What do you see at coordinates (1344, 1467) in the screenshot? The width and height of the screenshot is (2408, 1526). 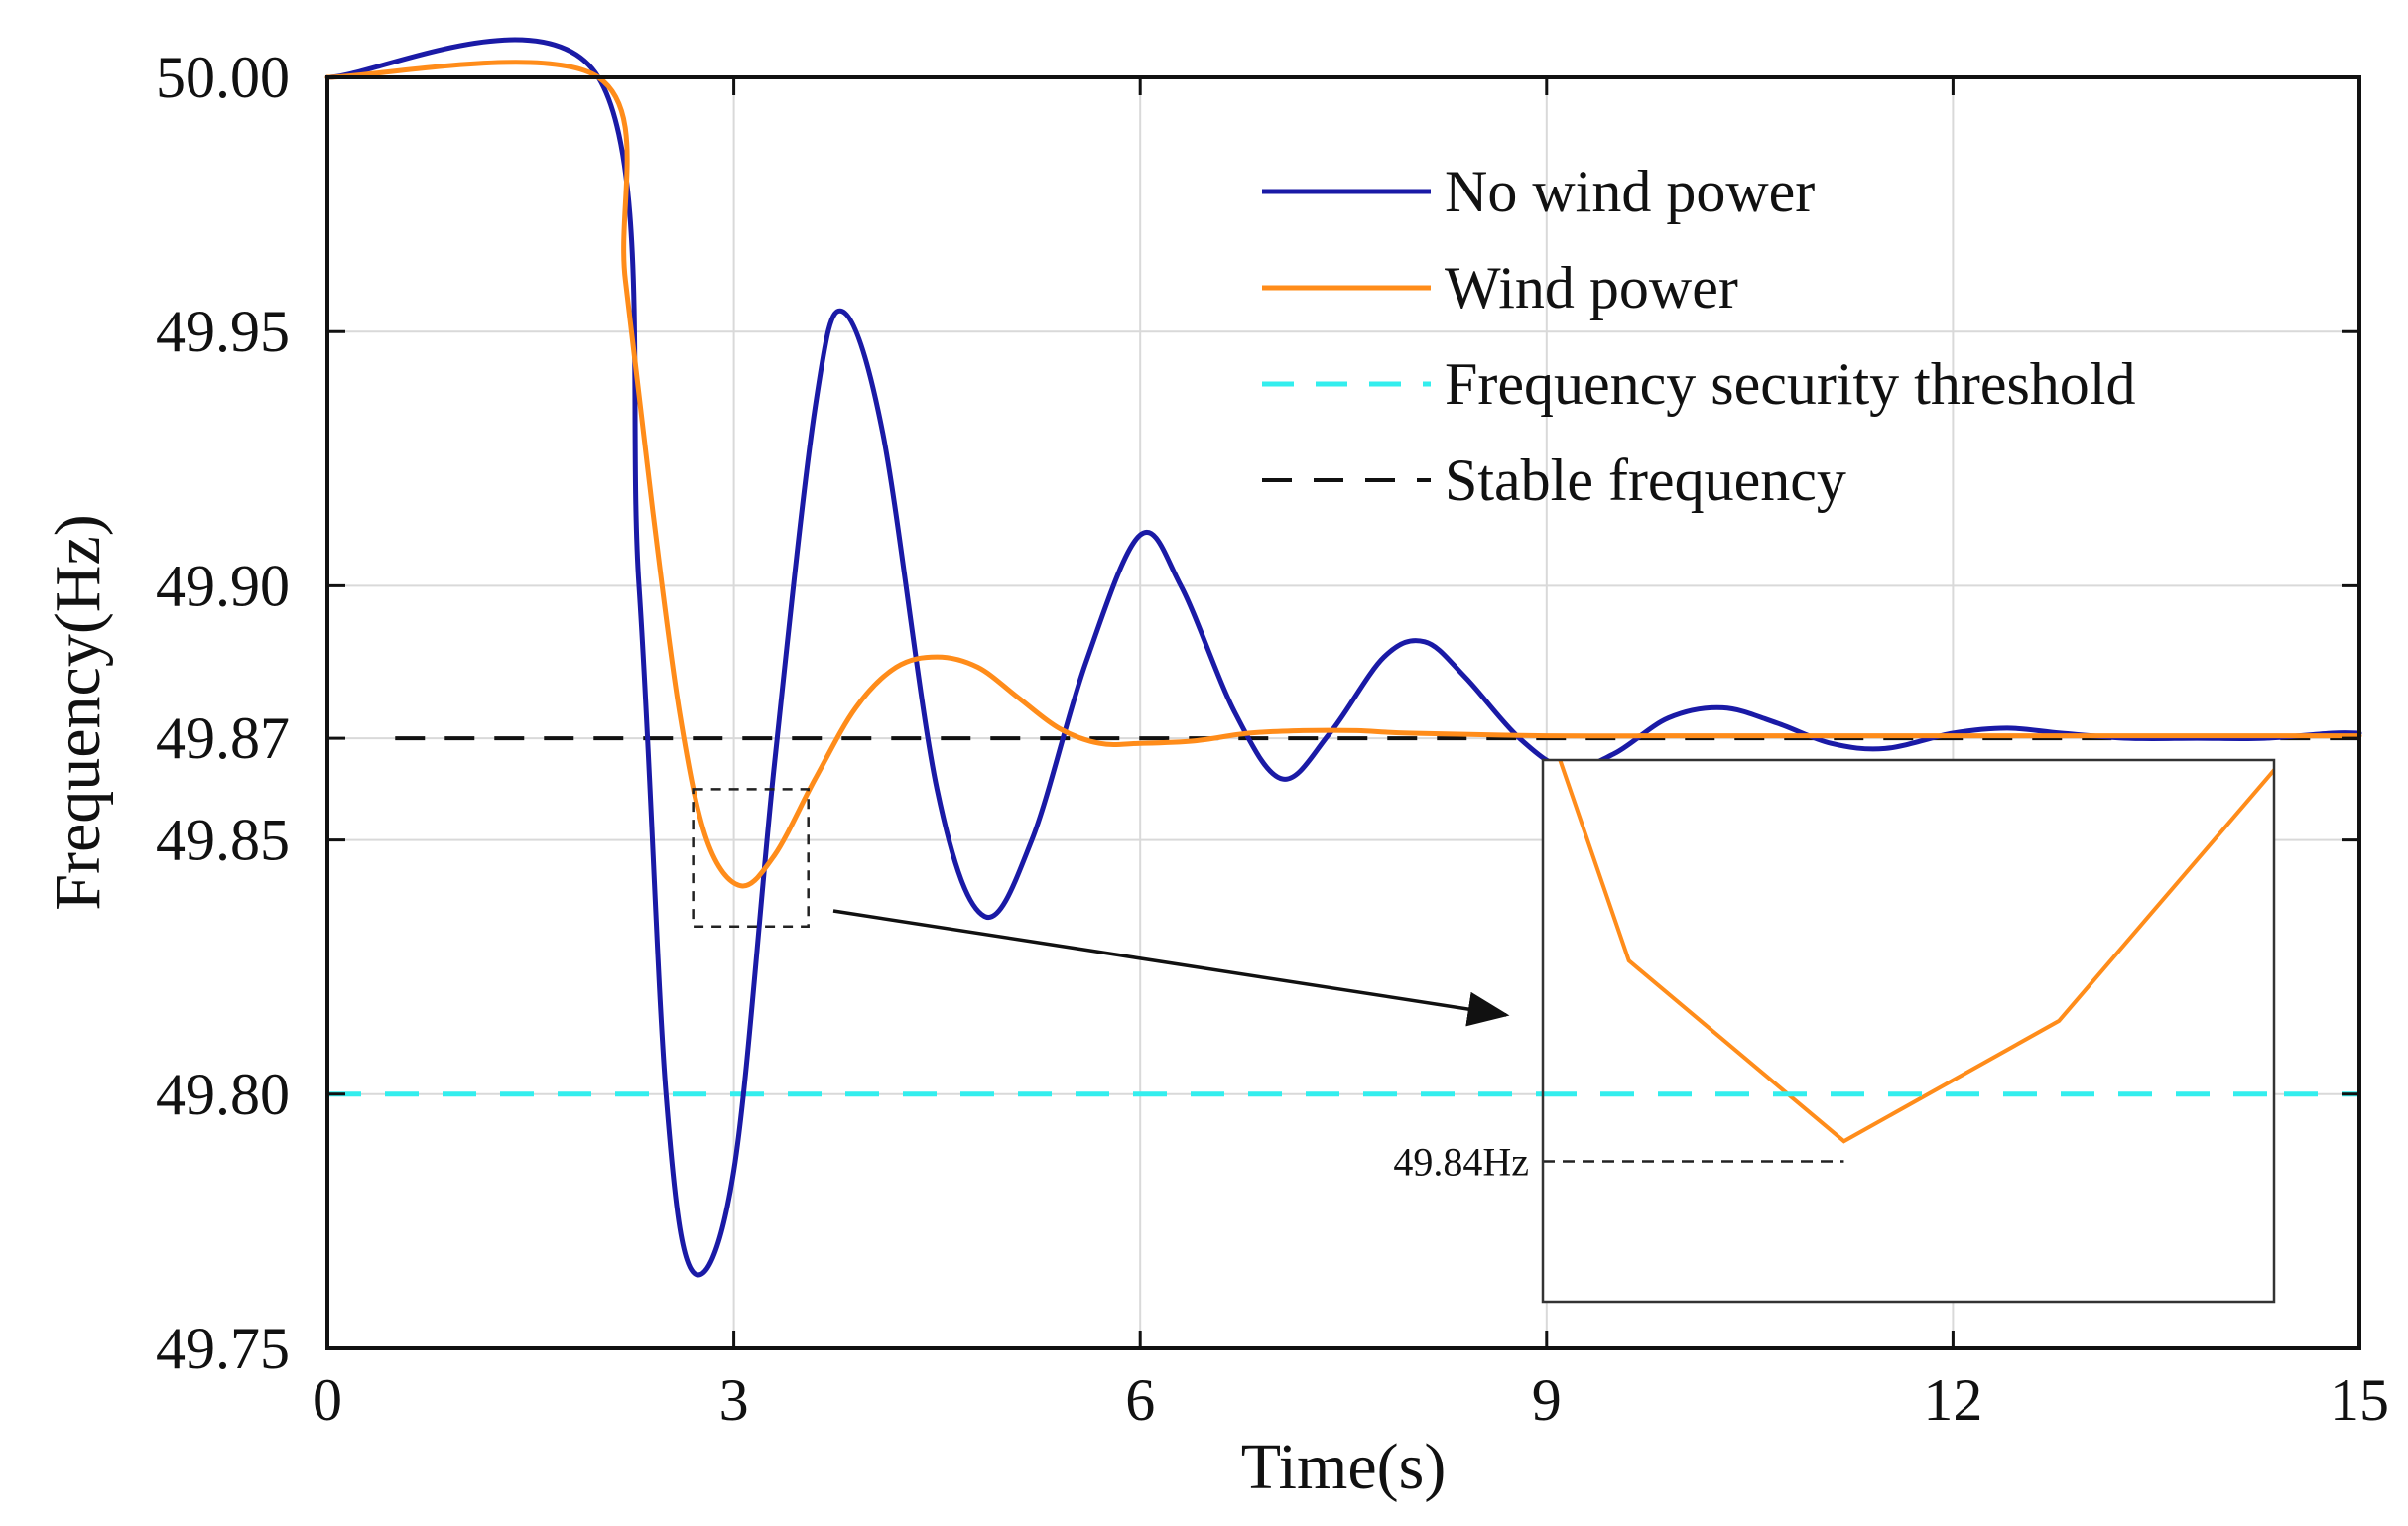 I see `x-axis-title: Time(s)` at bounding box center [1344, 1467].